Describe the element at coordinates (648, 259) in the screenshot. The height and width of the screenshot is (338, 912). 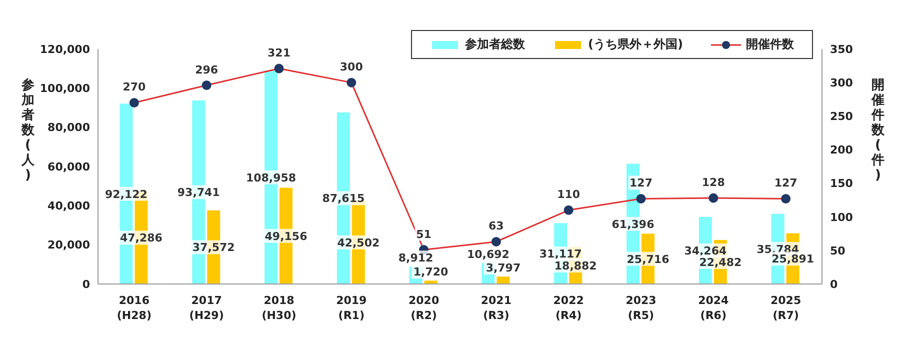
I see `data-label: 25,716` at that location.